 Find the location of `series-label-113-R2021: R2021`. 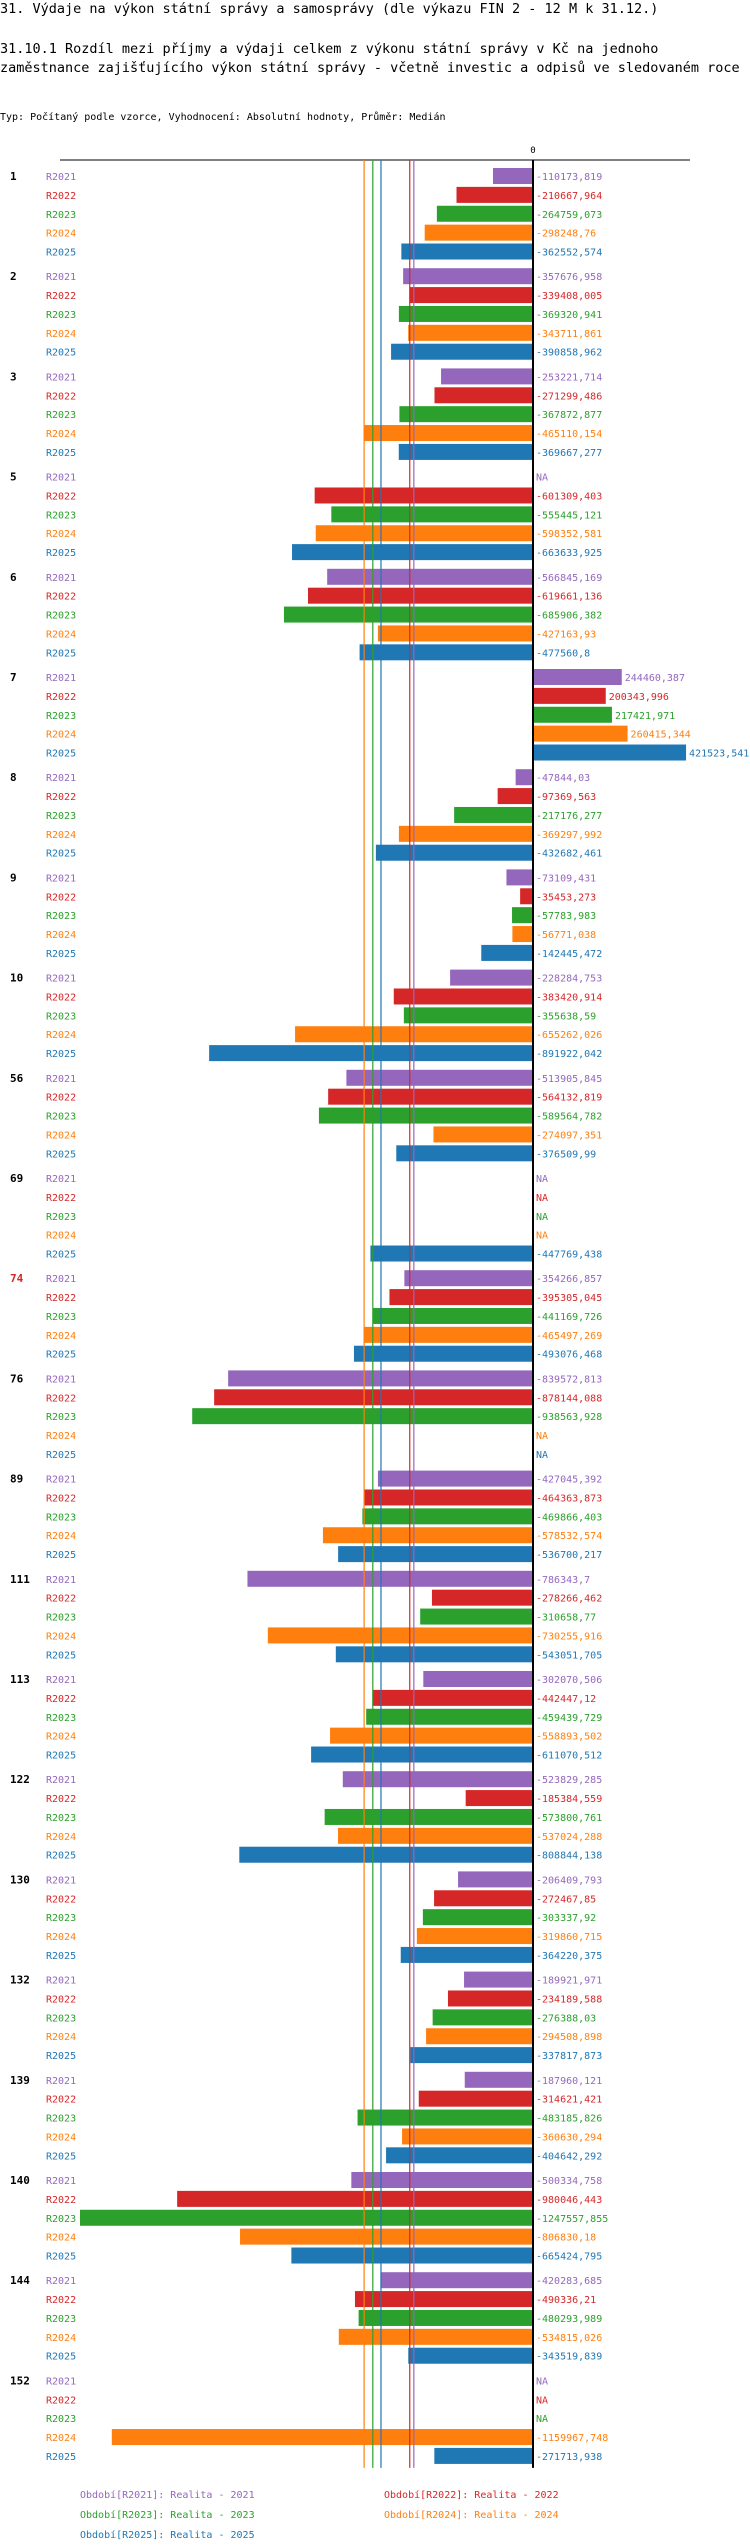

series-label-113-R2021: R2021 is located at coordinates (61, 1680).